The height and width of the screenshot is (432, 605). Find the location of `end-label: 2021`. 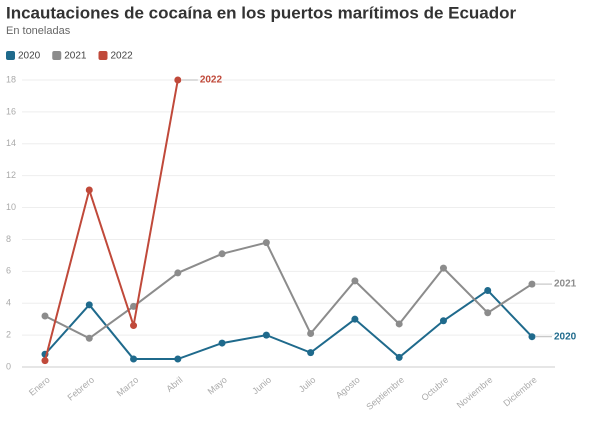

end-label: 2021 is located at coordinates (565, 284).